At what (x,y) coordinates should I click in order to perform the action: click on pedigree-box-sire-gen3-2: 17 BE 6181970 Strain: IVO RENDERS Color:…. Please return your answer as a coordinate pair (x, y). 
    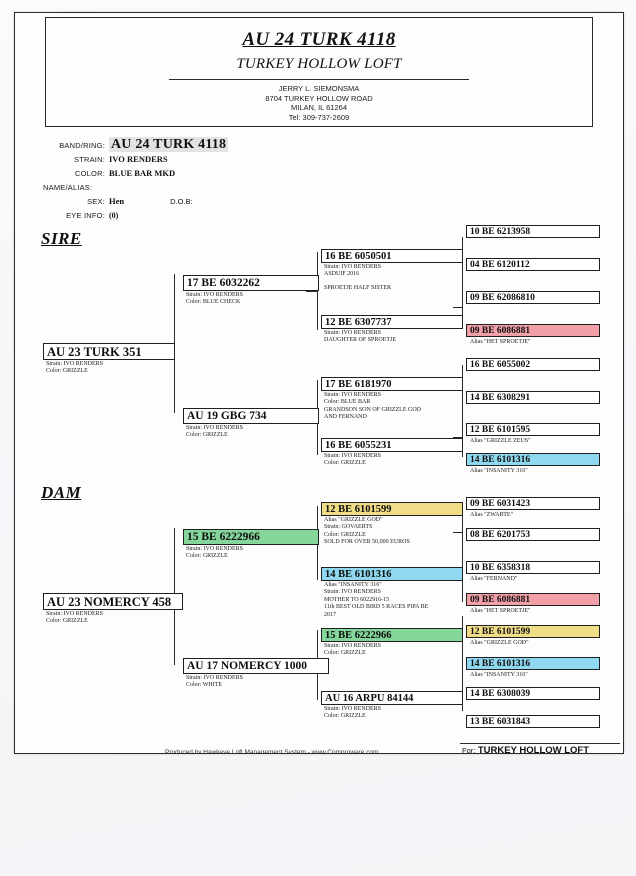
    Looking at the image, I should click on (392, 399).